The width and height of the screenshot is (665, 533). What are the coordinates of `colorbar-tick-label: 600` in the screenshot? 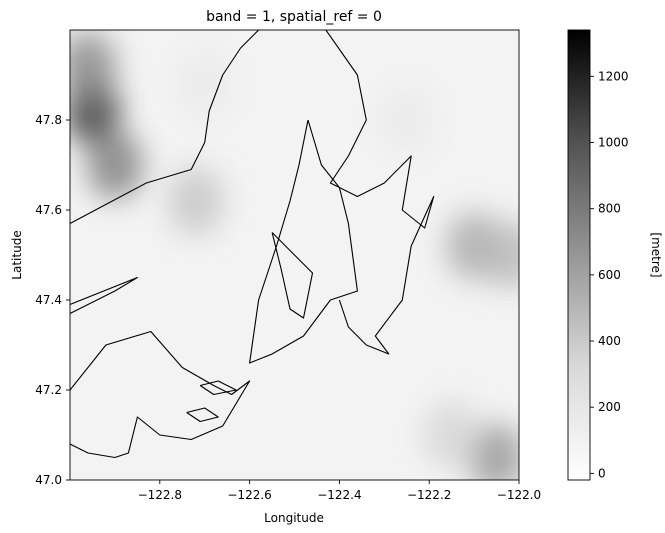 It's located at (609, 275).